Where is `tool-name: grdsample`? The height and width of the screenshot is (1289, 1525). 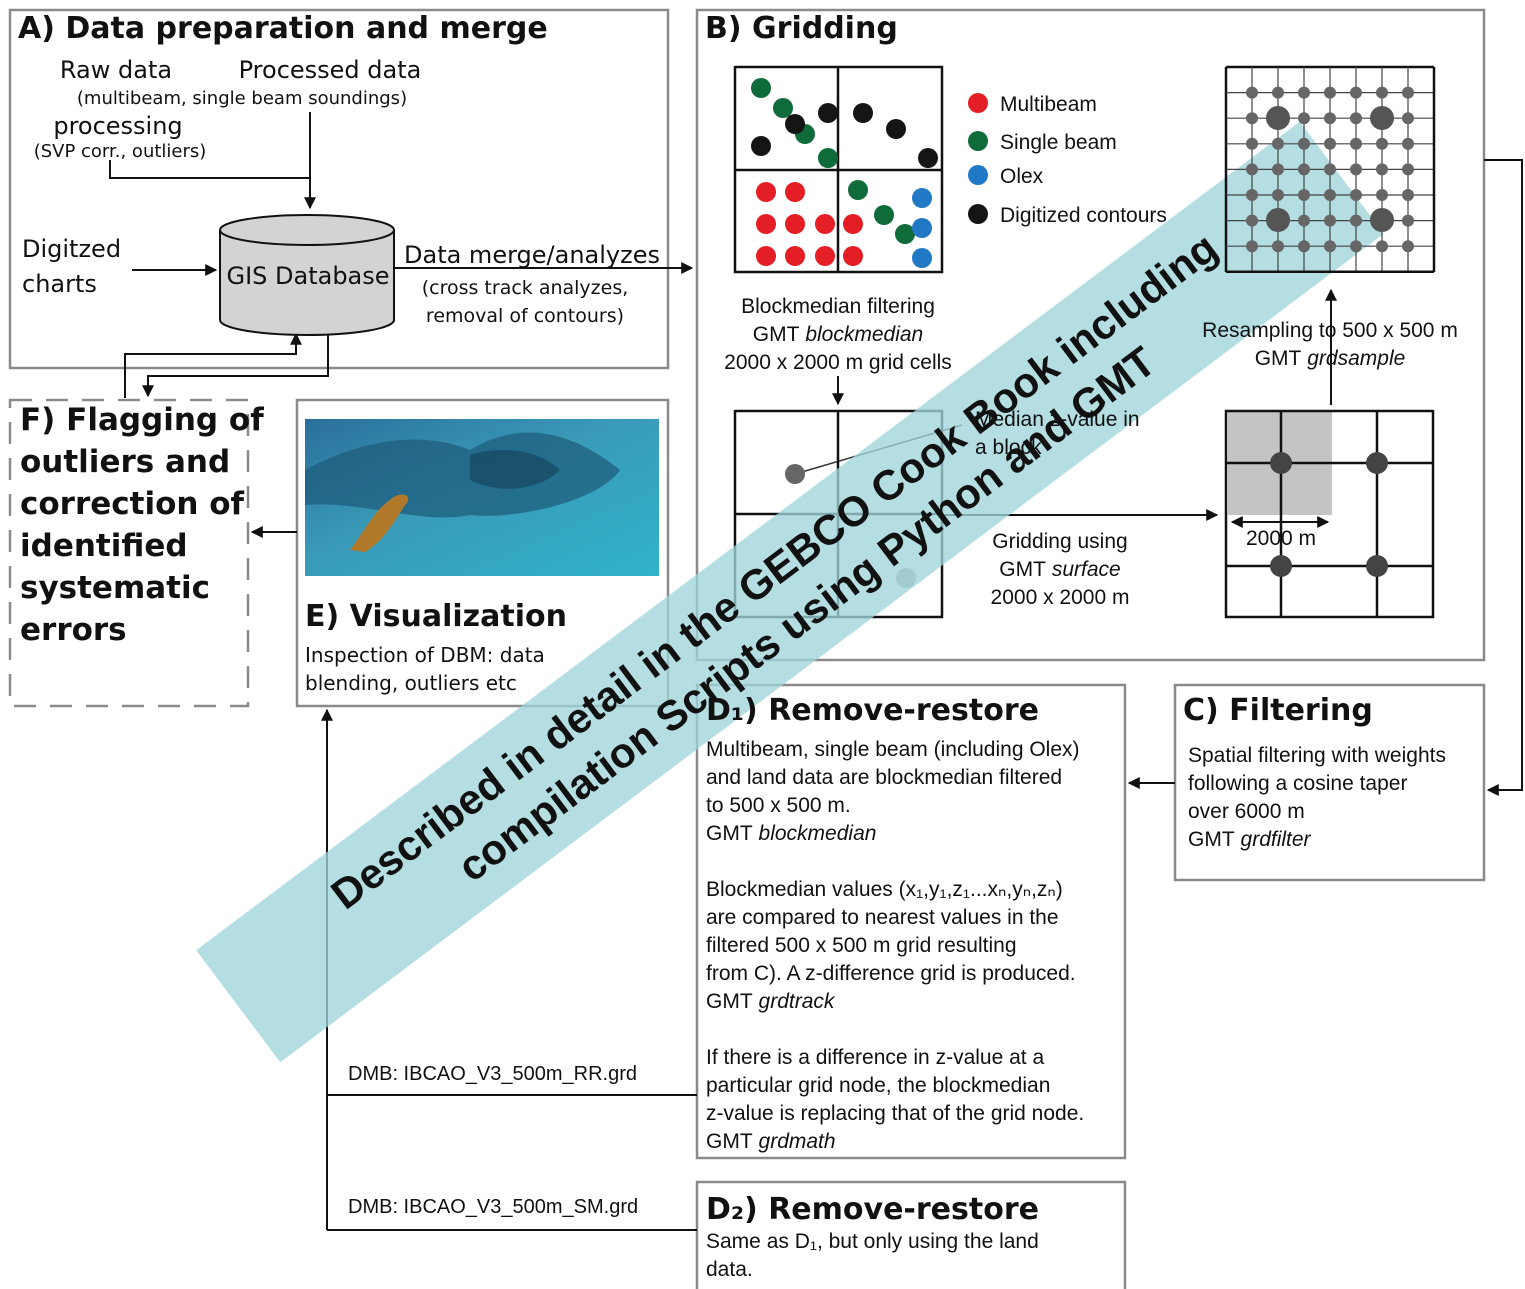 tool-name: grdsample is located at coordinates (1356, 358).